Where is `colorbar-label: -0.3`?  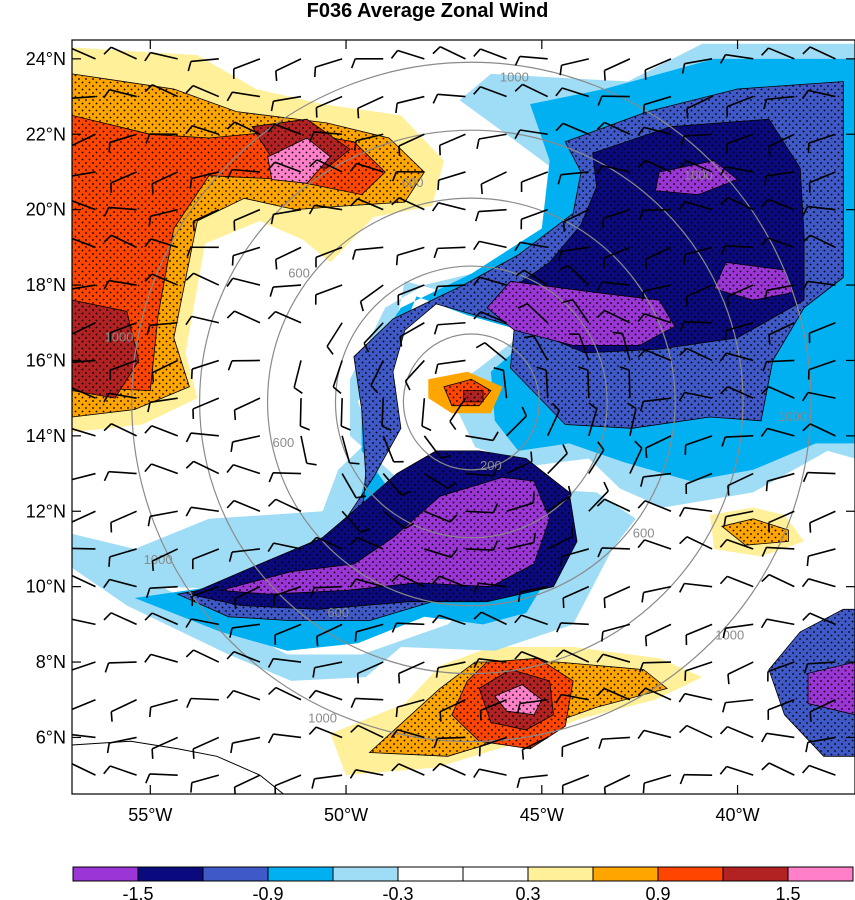
colorbar-label: -0.3 is located at coordinates (397, 892).